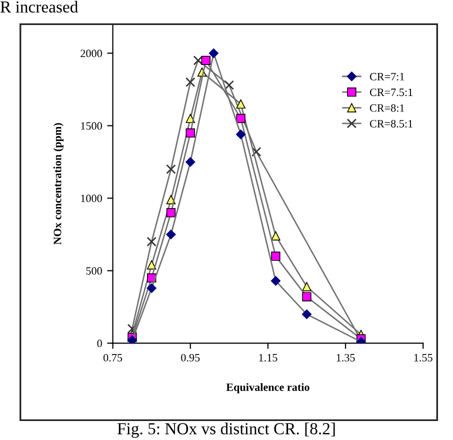 Image resolution: width=453 pixels, height=440 pixels. What do you see at coordinates (58, 184) in the screenshot?
I see `y-axis-title: NOx concentration (ppm)` at bounding box center [58, 184].